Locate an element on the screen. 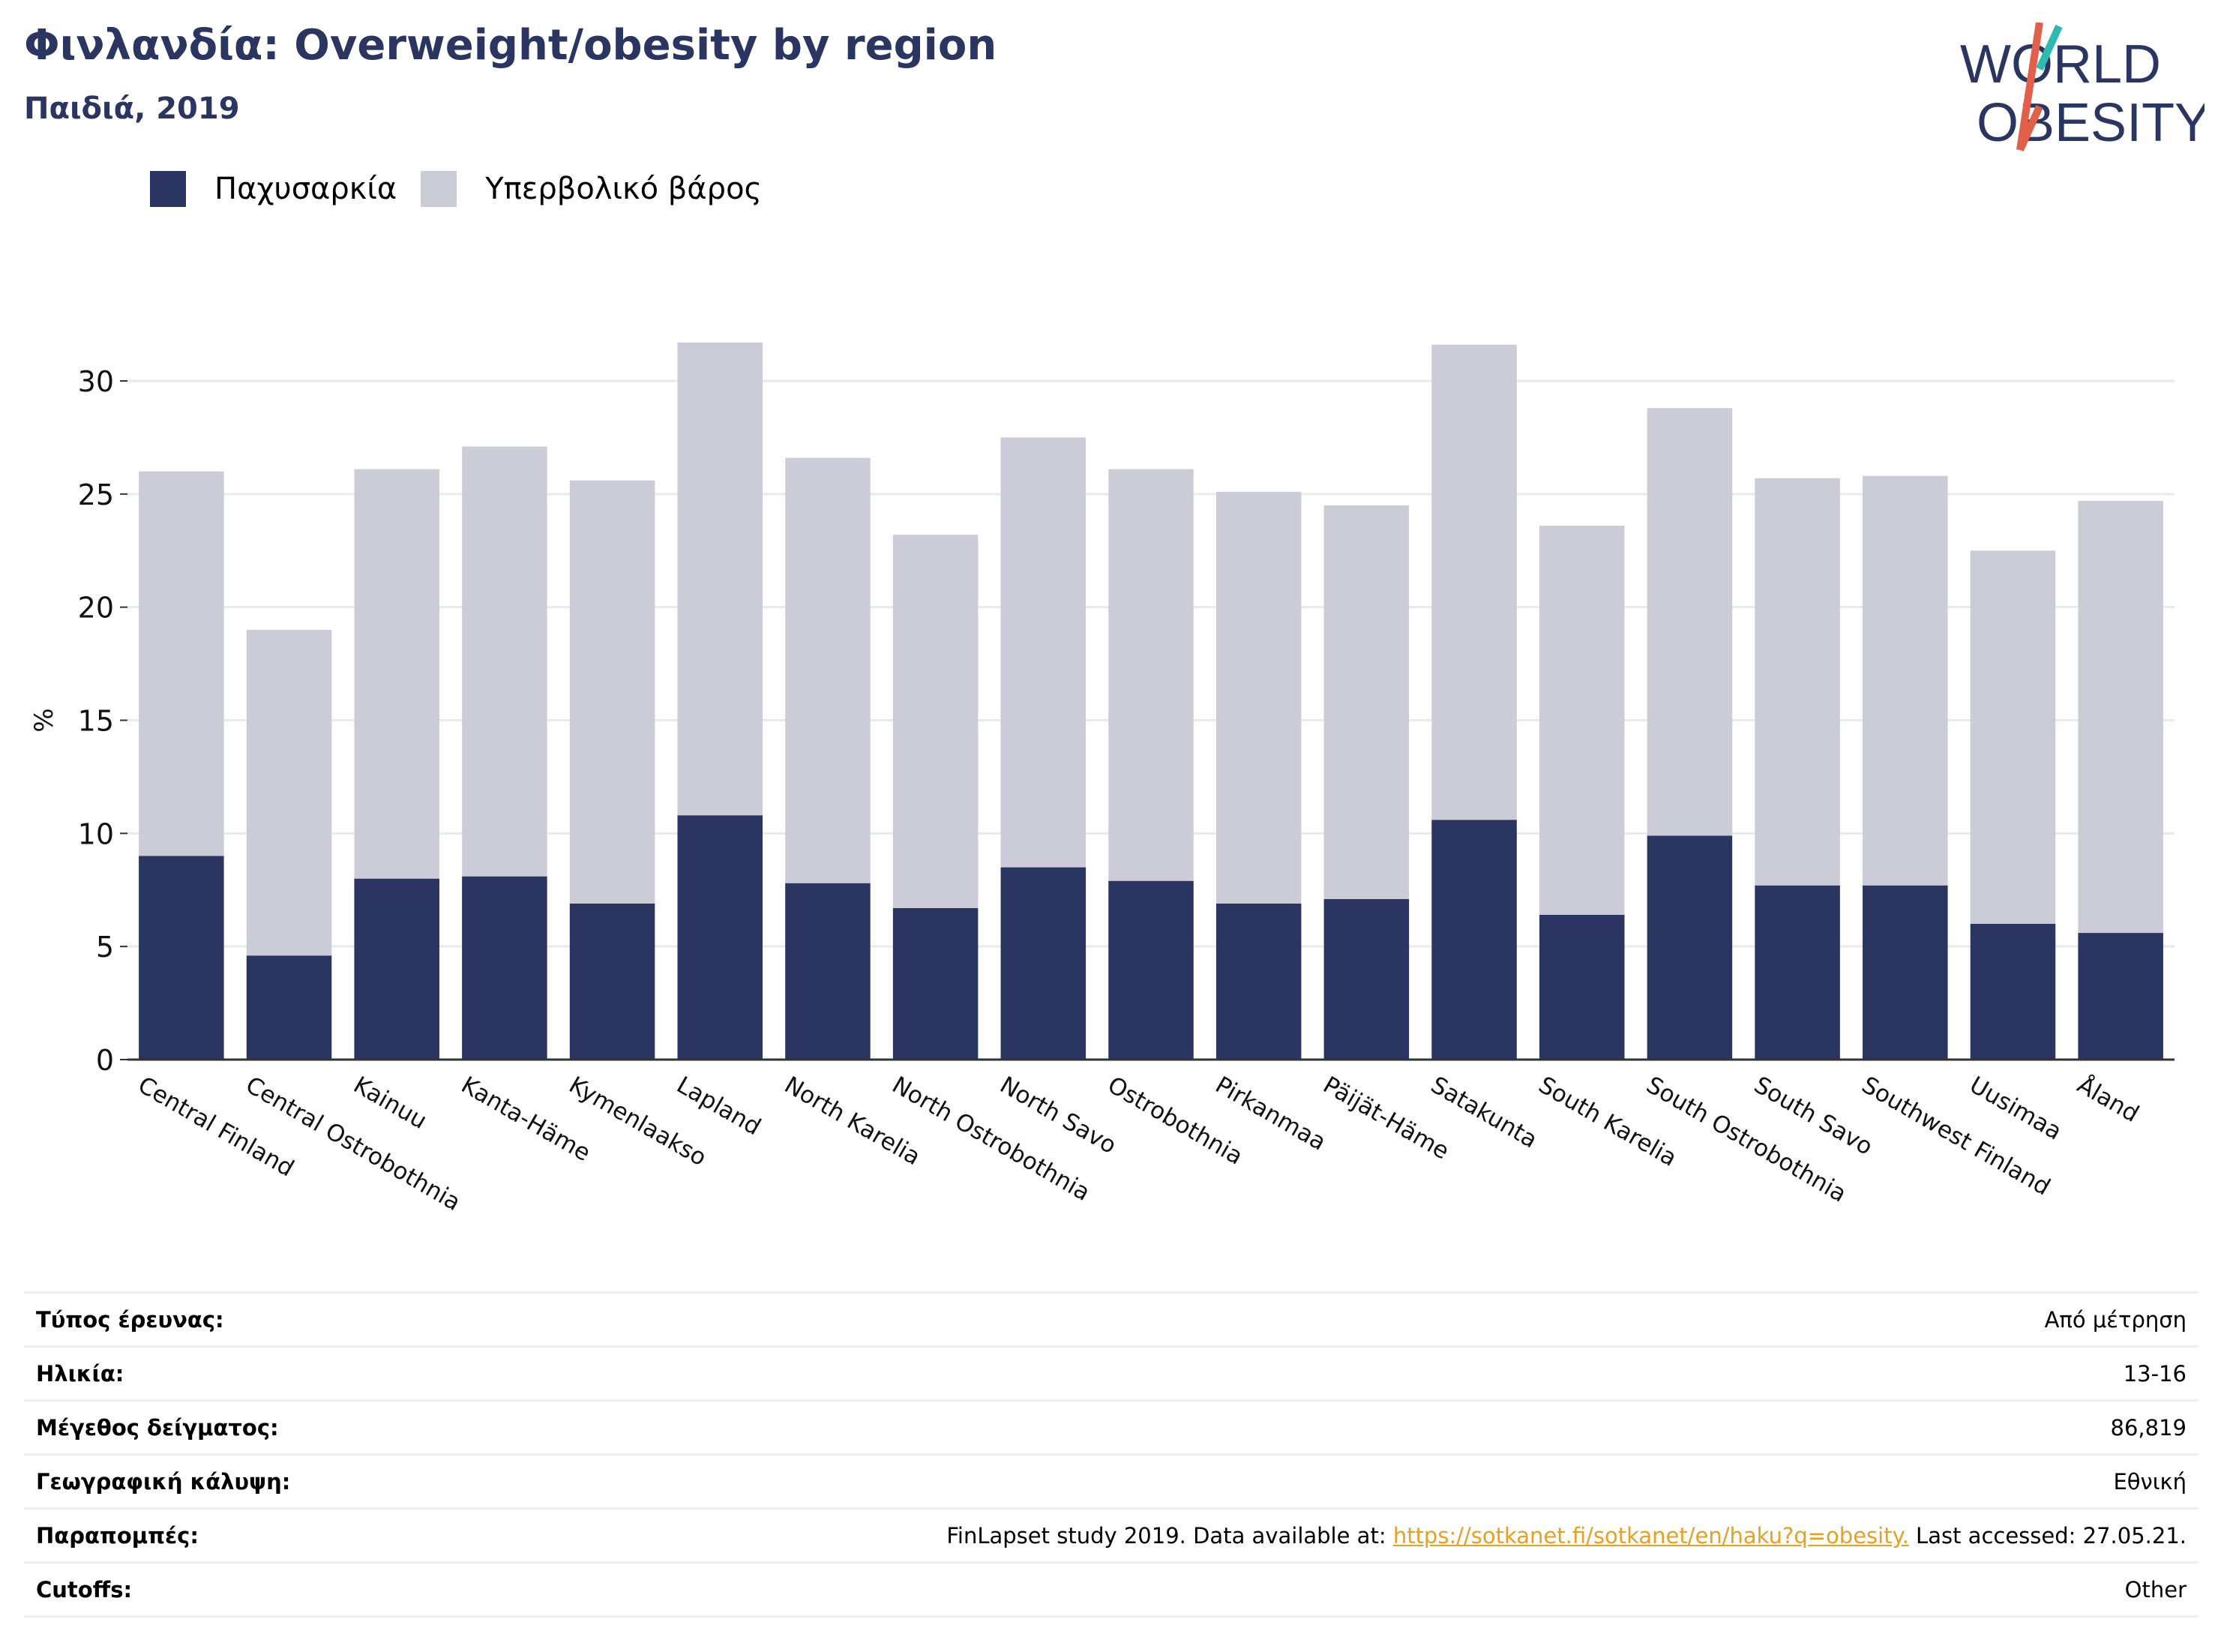 This screenshot has width=2218, height=1652. y-tick-label: 0 is located at coordinates (105, 1060).